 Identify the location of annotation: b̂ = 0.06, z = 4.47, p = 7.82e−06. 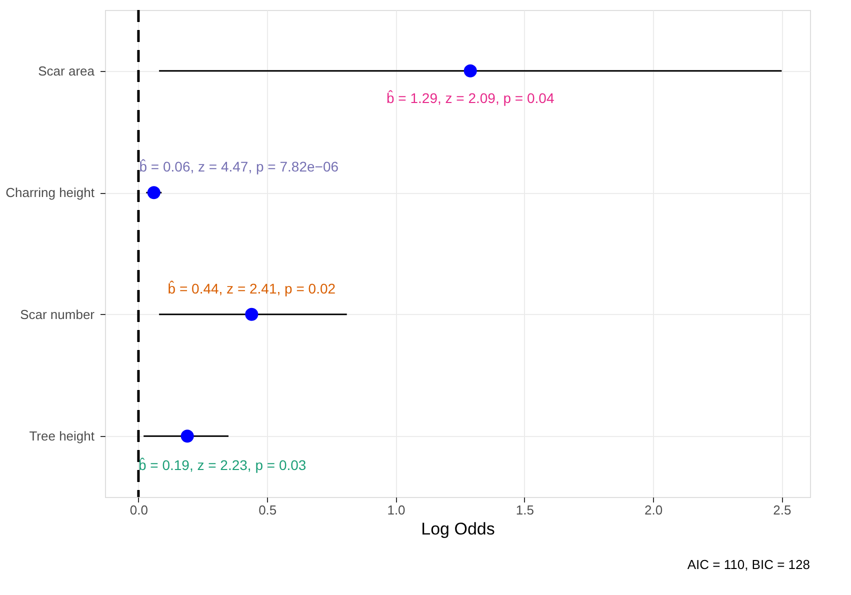
(239, 166).